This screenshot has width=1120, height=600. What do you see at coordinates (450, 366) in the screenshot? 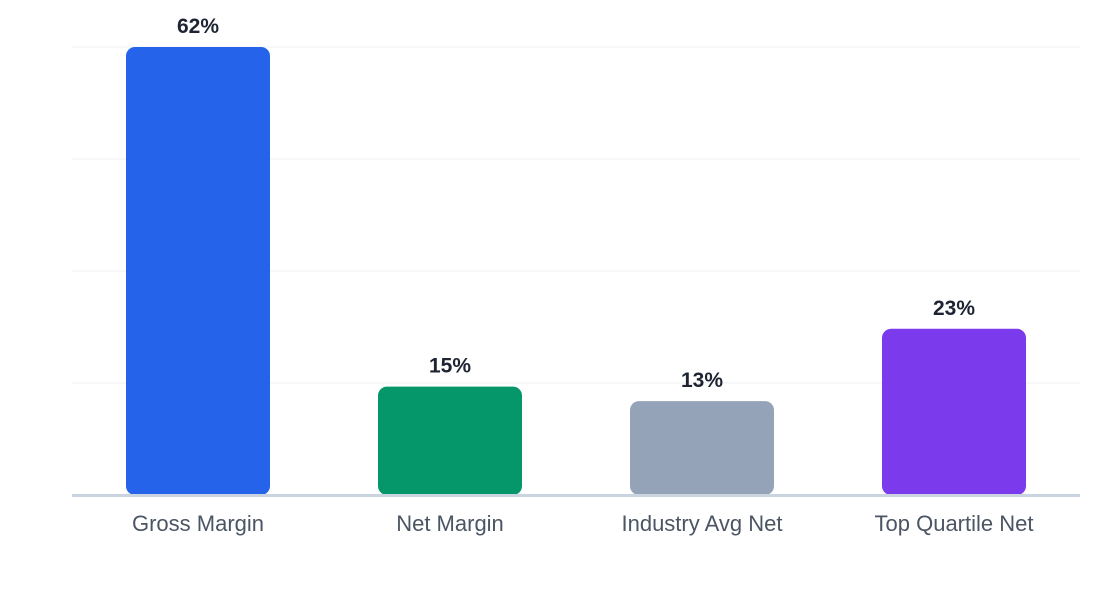
I see `bar-value-label: 15%` at bounding box center [450, 366].